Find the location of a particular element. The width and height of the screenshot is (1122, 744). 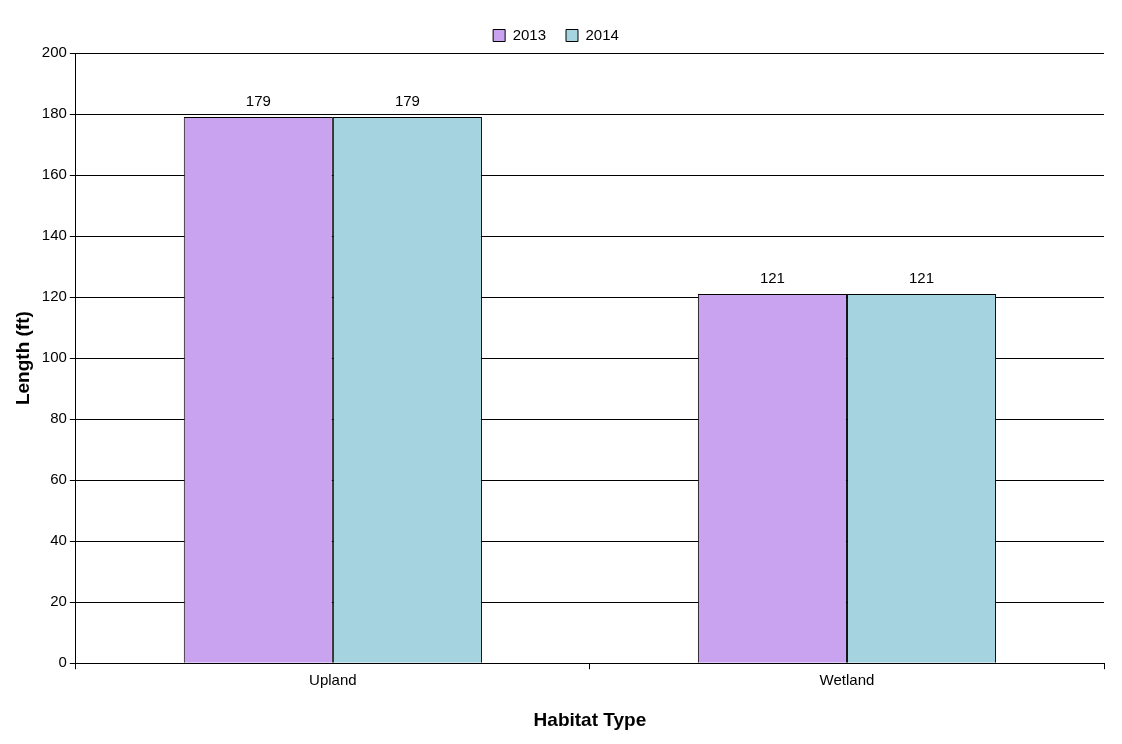

y-tick-label: 40 is located at coordinates (58, 540).